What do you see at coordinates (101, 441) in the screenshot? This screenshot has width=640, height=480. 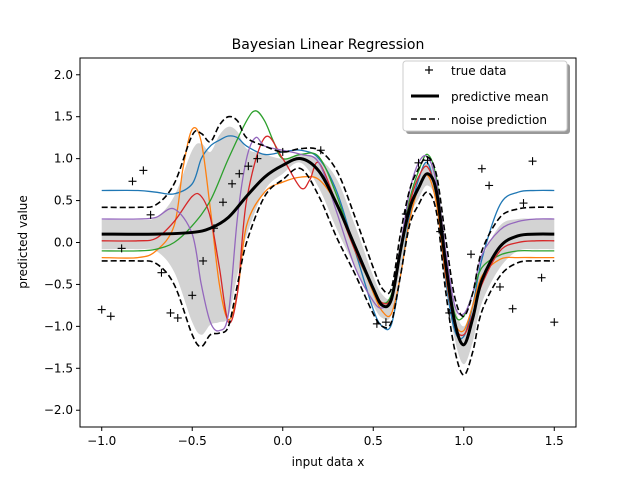 I see `x-tick-label: −1.0` at bounding box center [101, 441].